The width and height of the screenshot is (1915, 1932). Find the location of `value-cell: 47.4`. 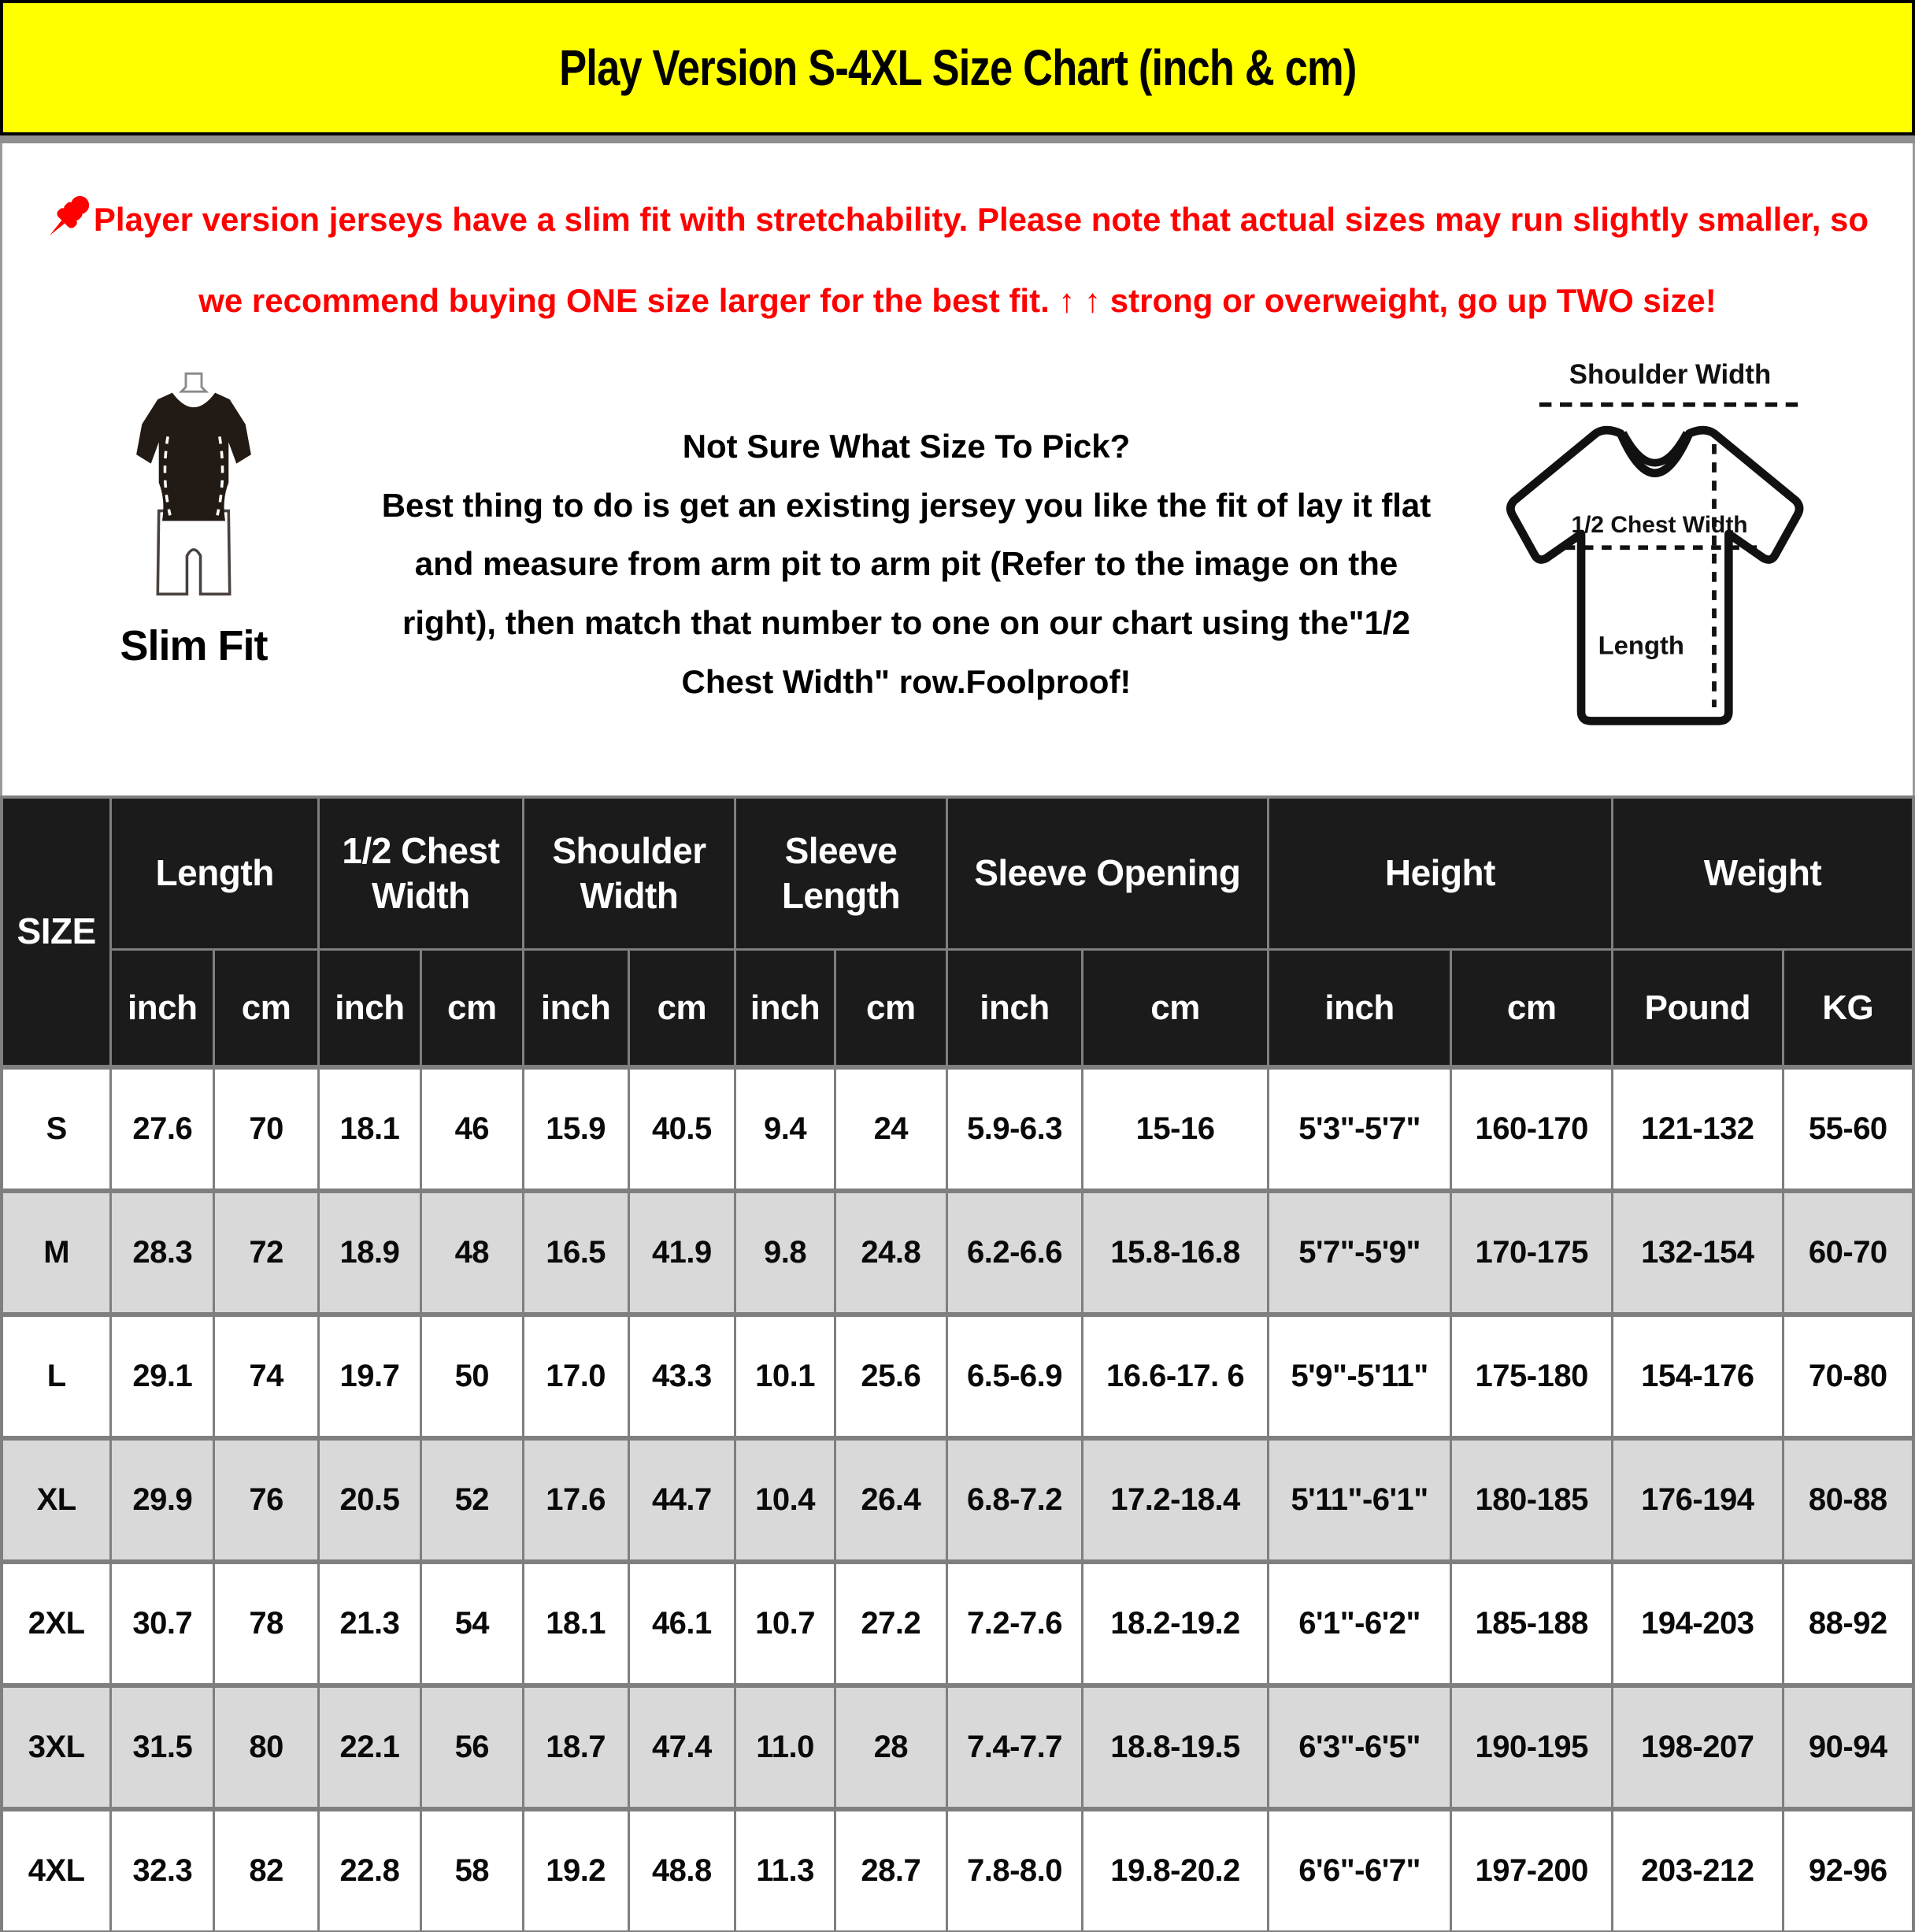

value-cell: 47.4 is located at coordinates (682, 1747).